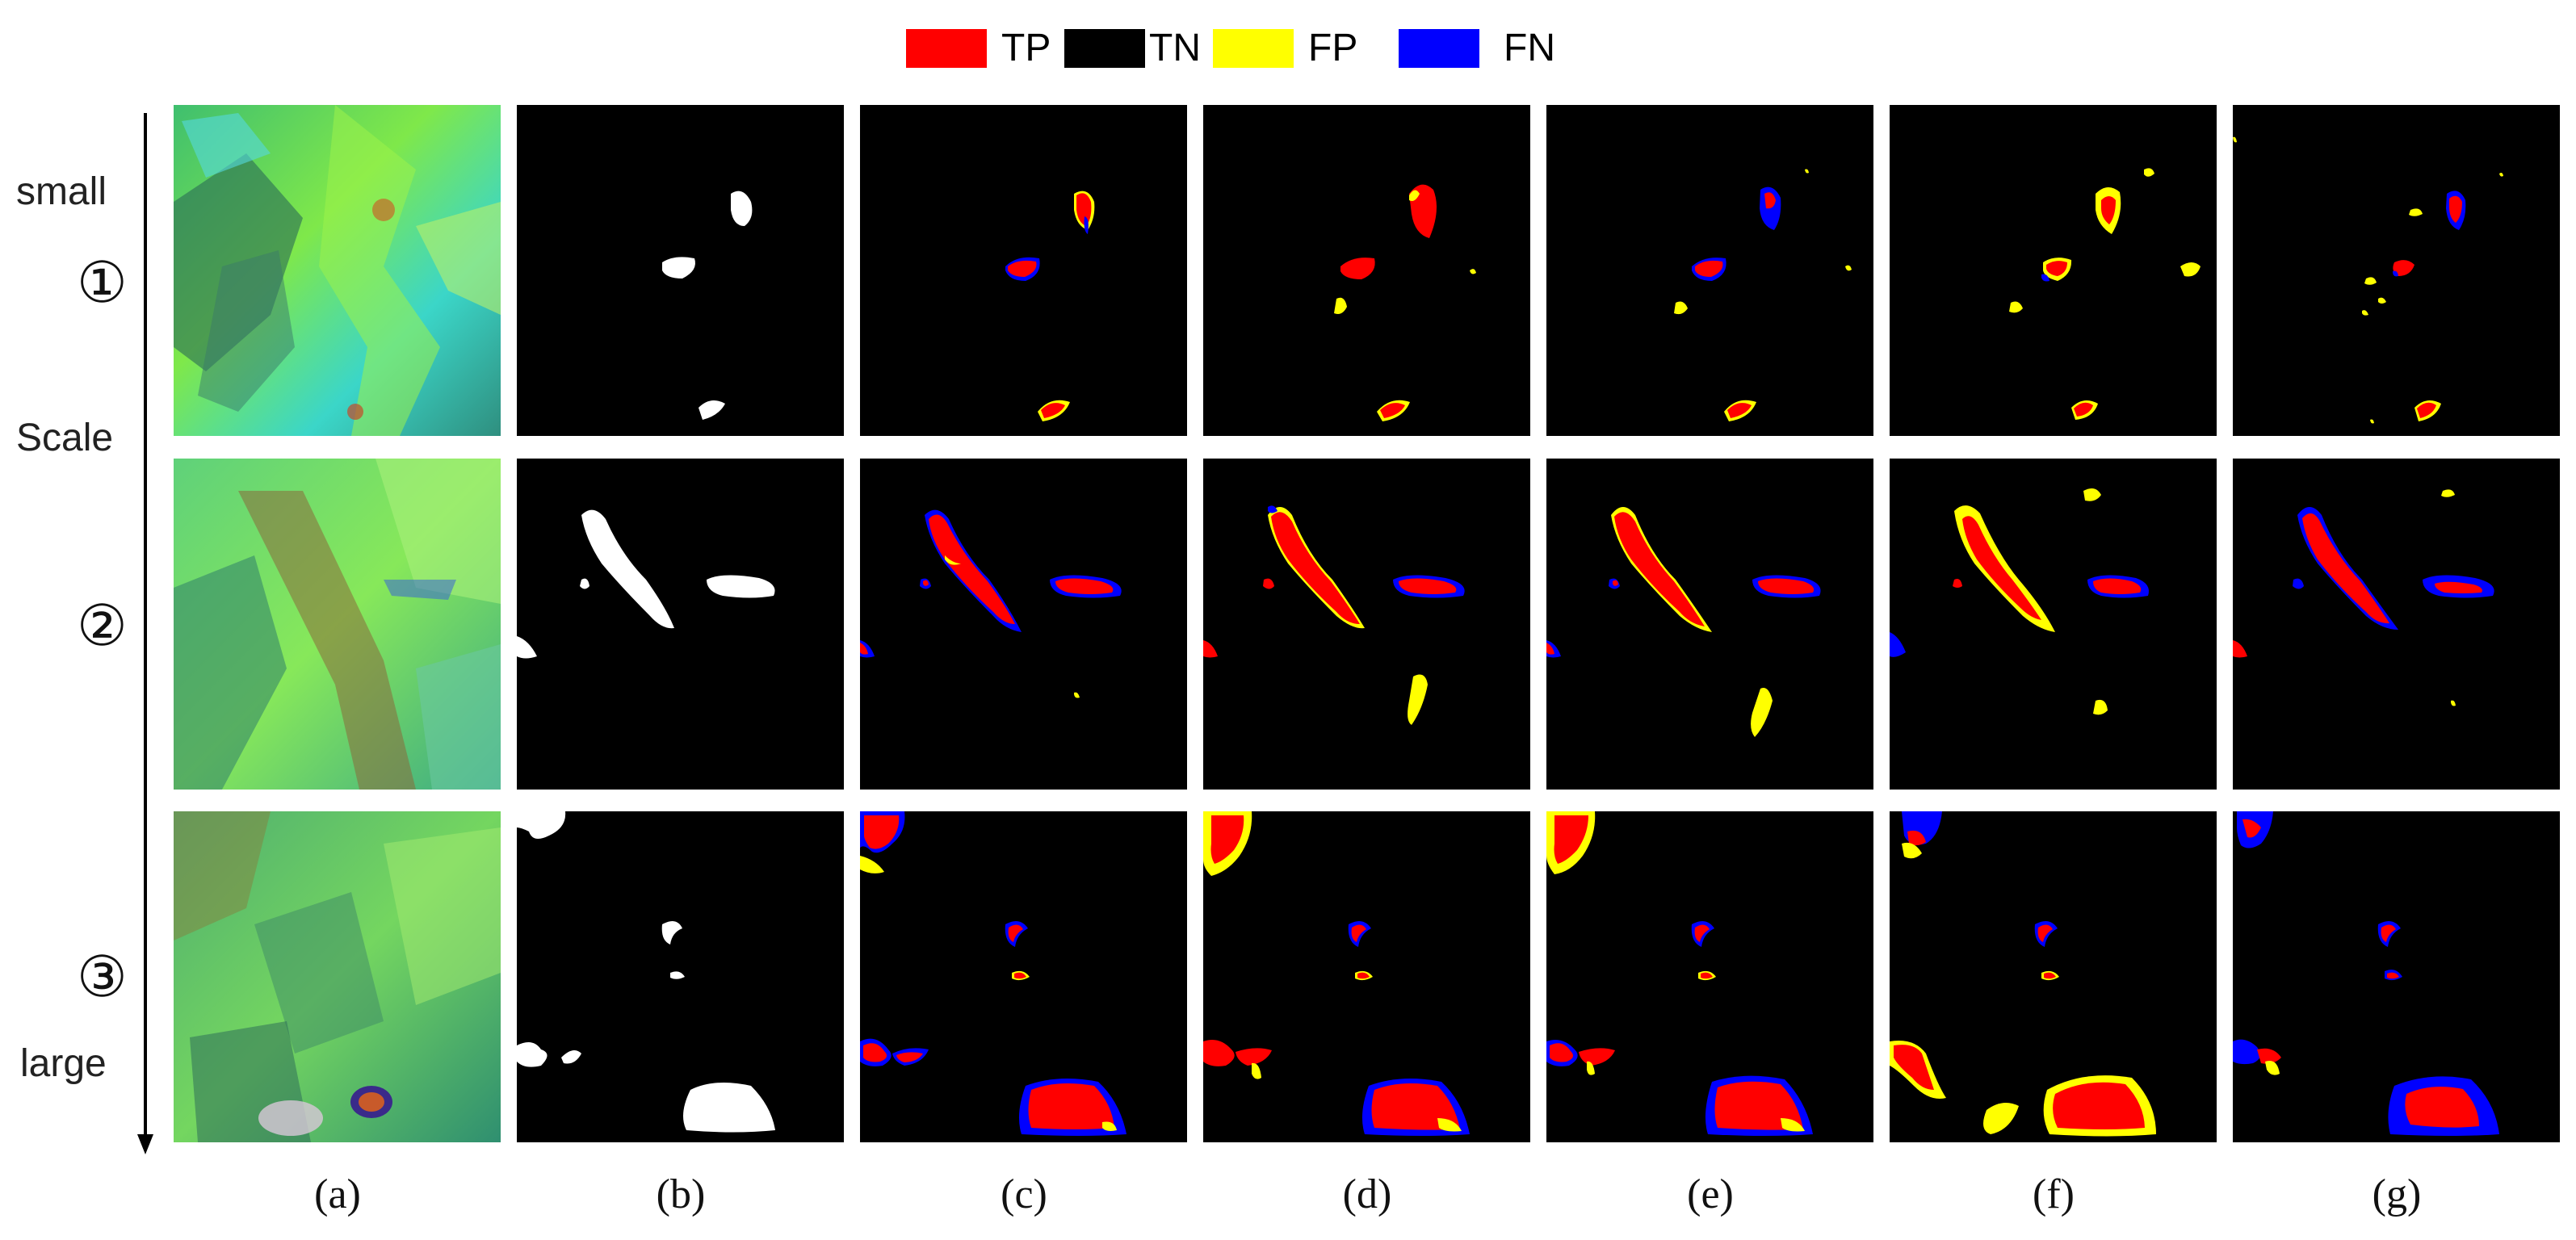 The height and width of the screenshot is (1240, 2576). Describe the element at coordinates (65, 438) in the screenshot. I see `scale-label: Scale` at that location.